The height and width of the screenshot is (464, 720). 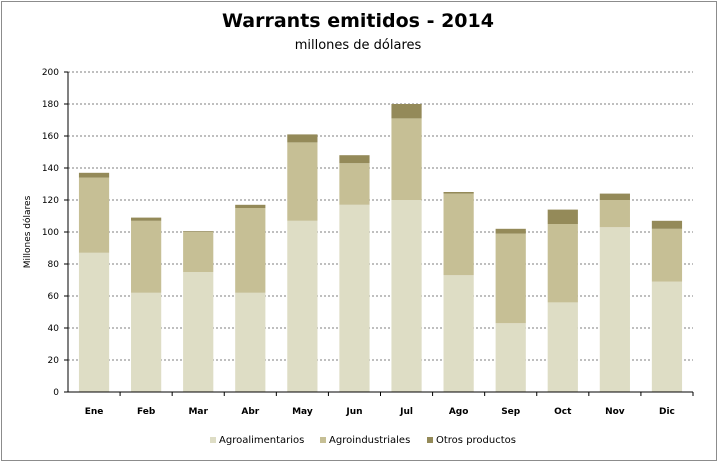 I want to click on x-tick-label: Jul, so click(x=406, y=412).